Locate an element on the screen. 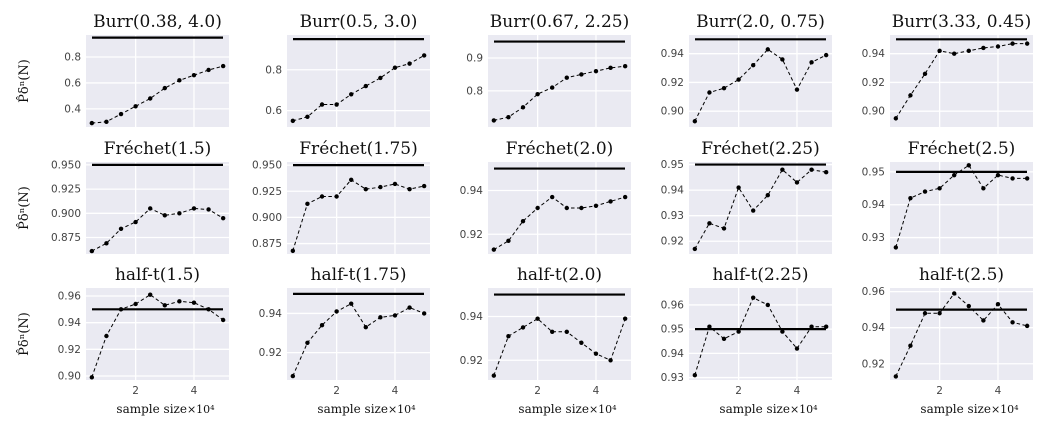  x-tick-label: 4 is located at coordinates (596, 391).